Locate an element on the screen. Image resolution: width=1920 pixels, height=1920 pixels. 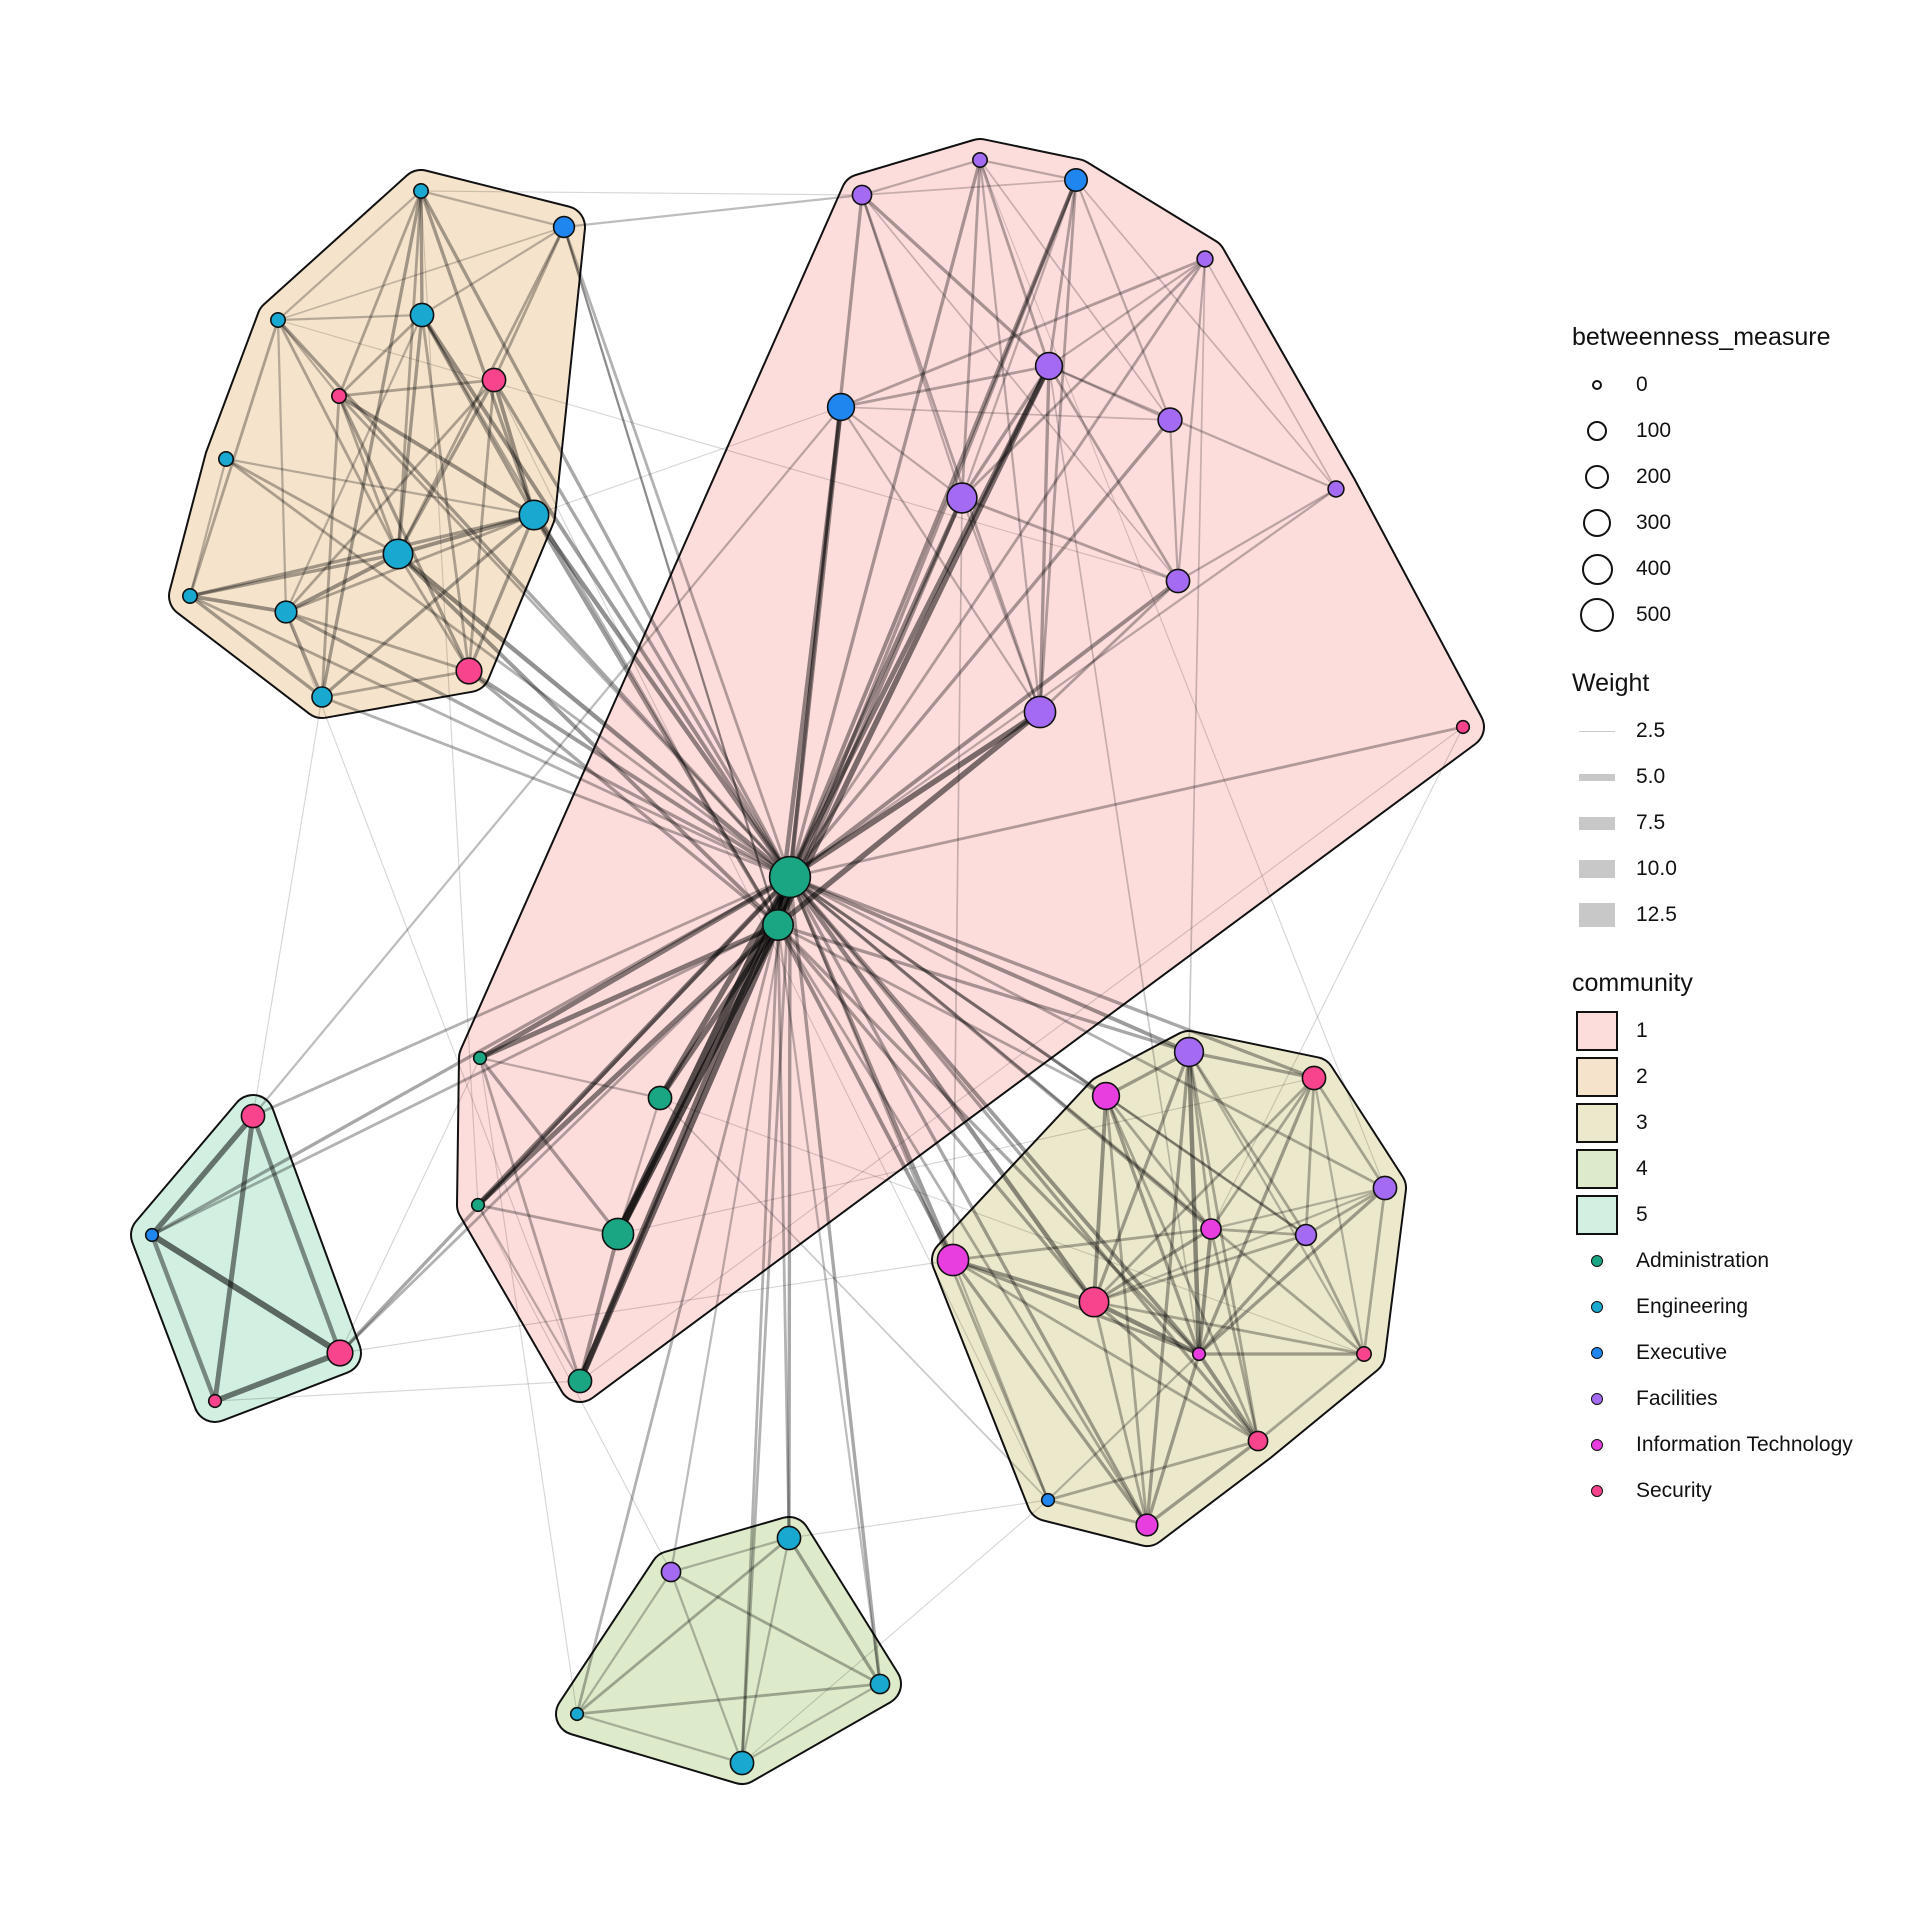
legend-community-label: 4 is located at coordinates (1642, 1168).